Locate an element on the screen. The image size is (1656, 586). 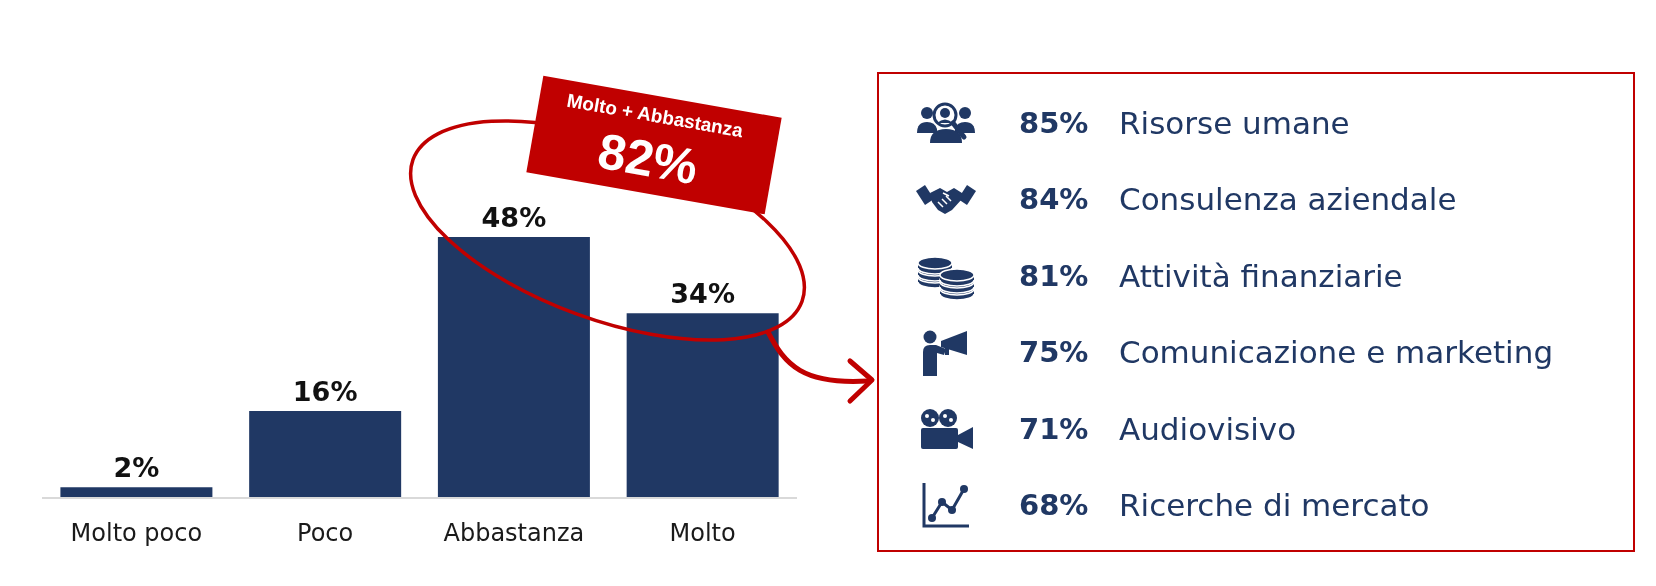
category-label: Risorse umane is located at coordinates (1234, 123).